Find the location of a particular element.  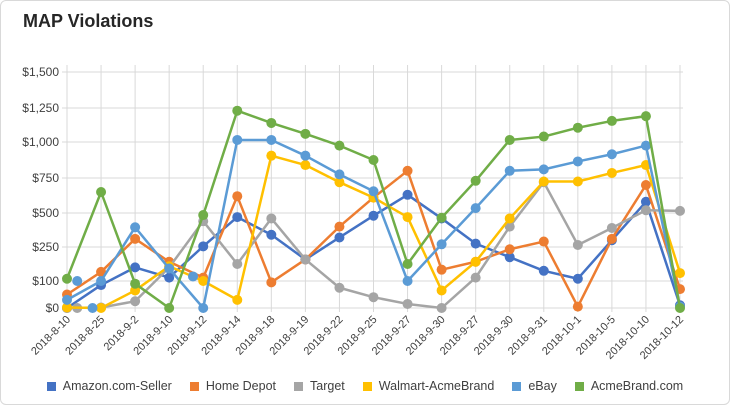

y-tick-label: $1,000 is located at coordinates (40, 142).